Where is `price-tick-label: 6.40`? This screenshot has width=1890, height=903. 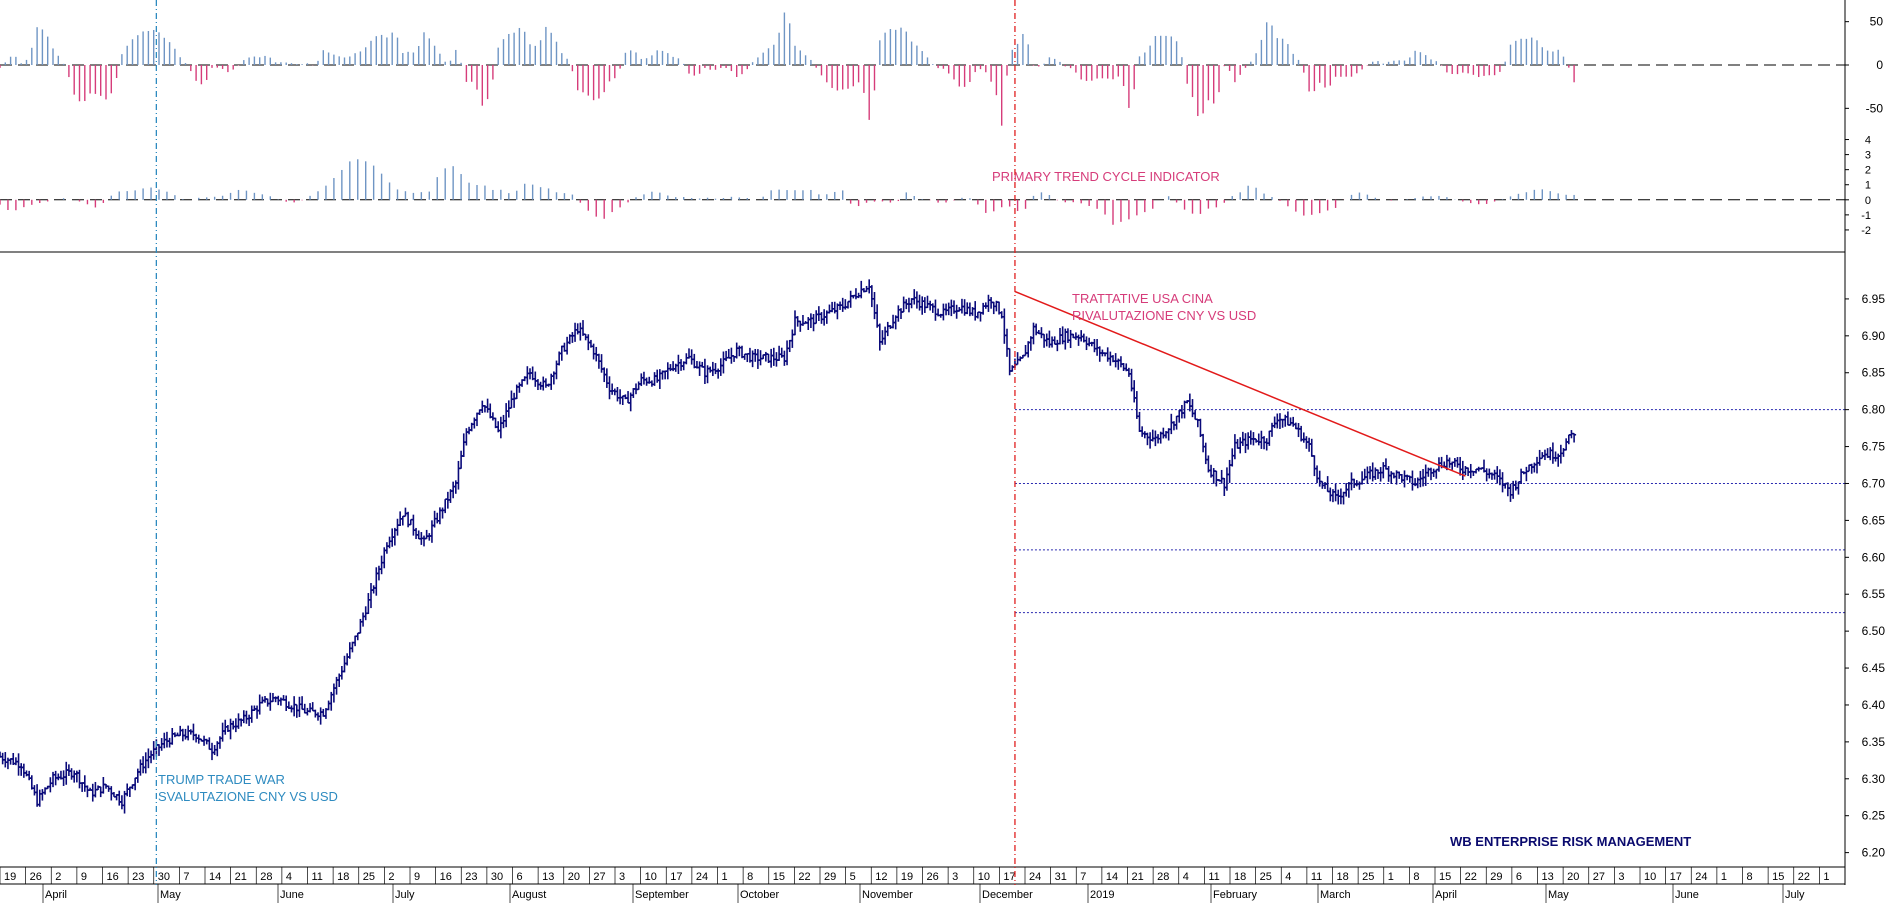
price-tick-label: 6.40 is located at coordinates (1874, 705).